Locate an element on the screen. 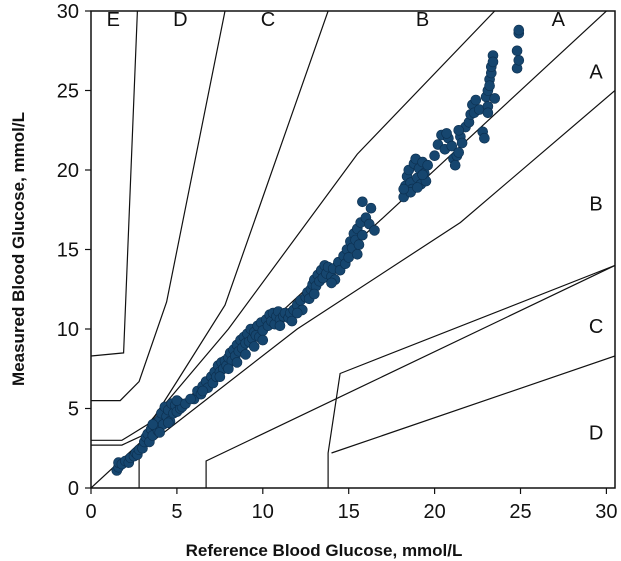  y-tick-label: 20 is located at coordinates (68, 171).